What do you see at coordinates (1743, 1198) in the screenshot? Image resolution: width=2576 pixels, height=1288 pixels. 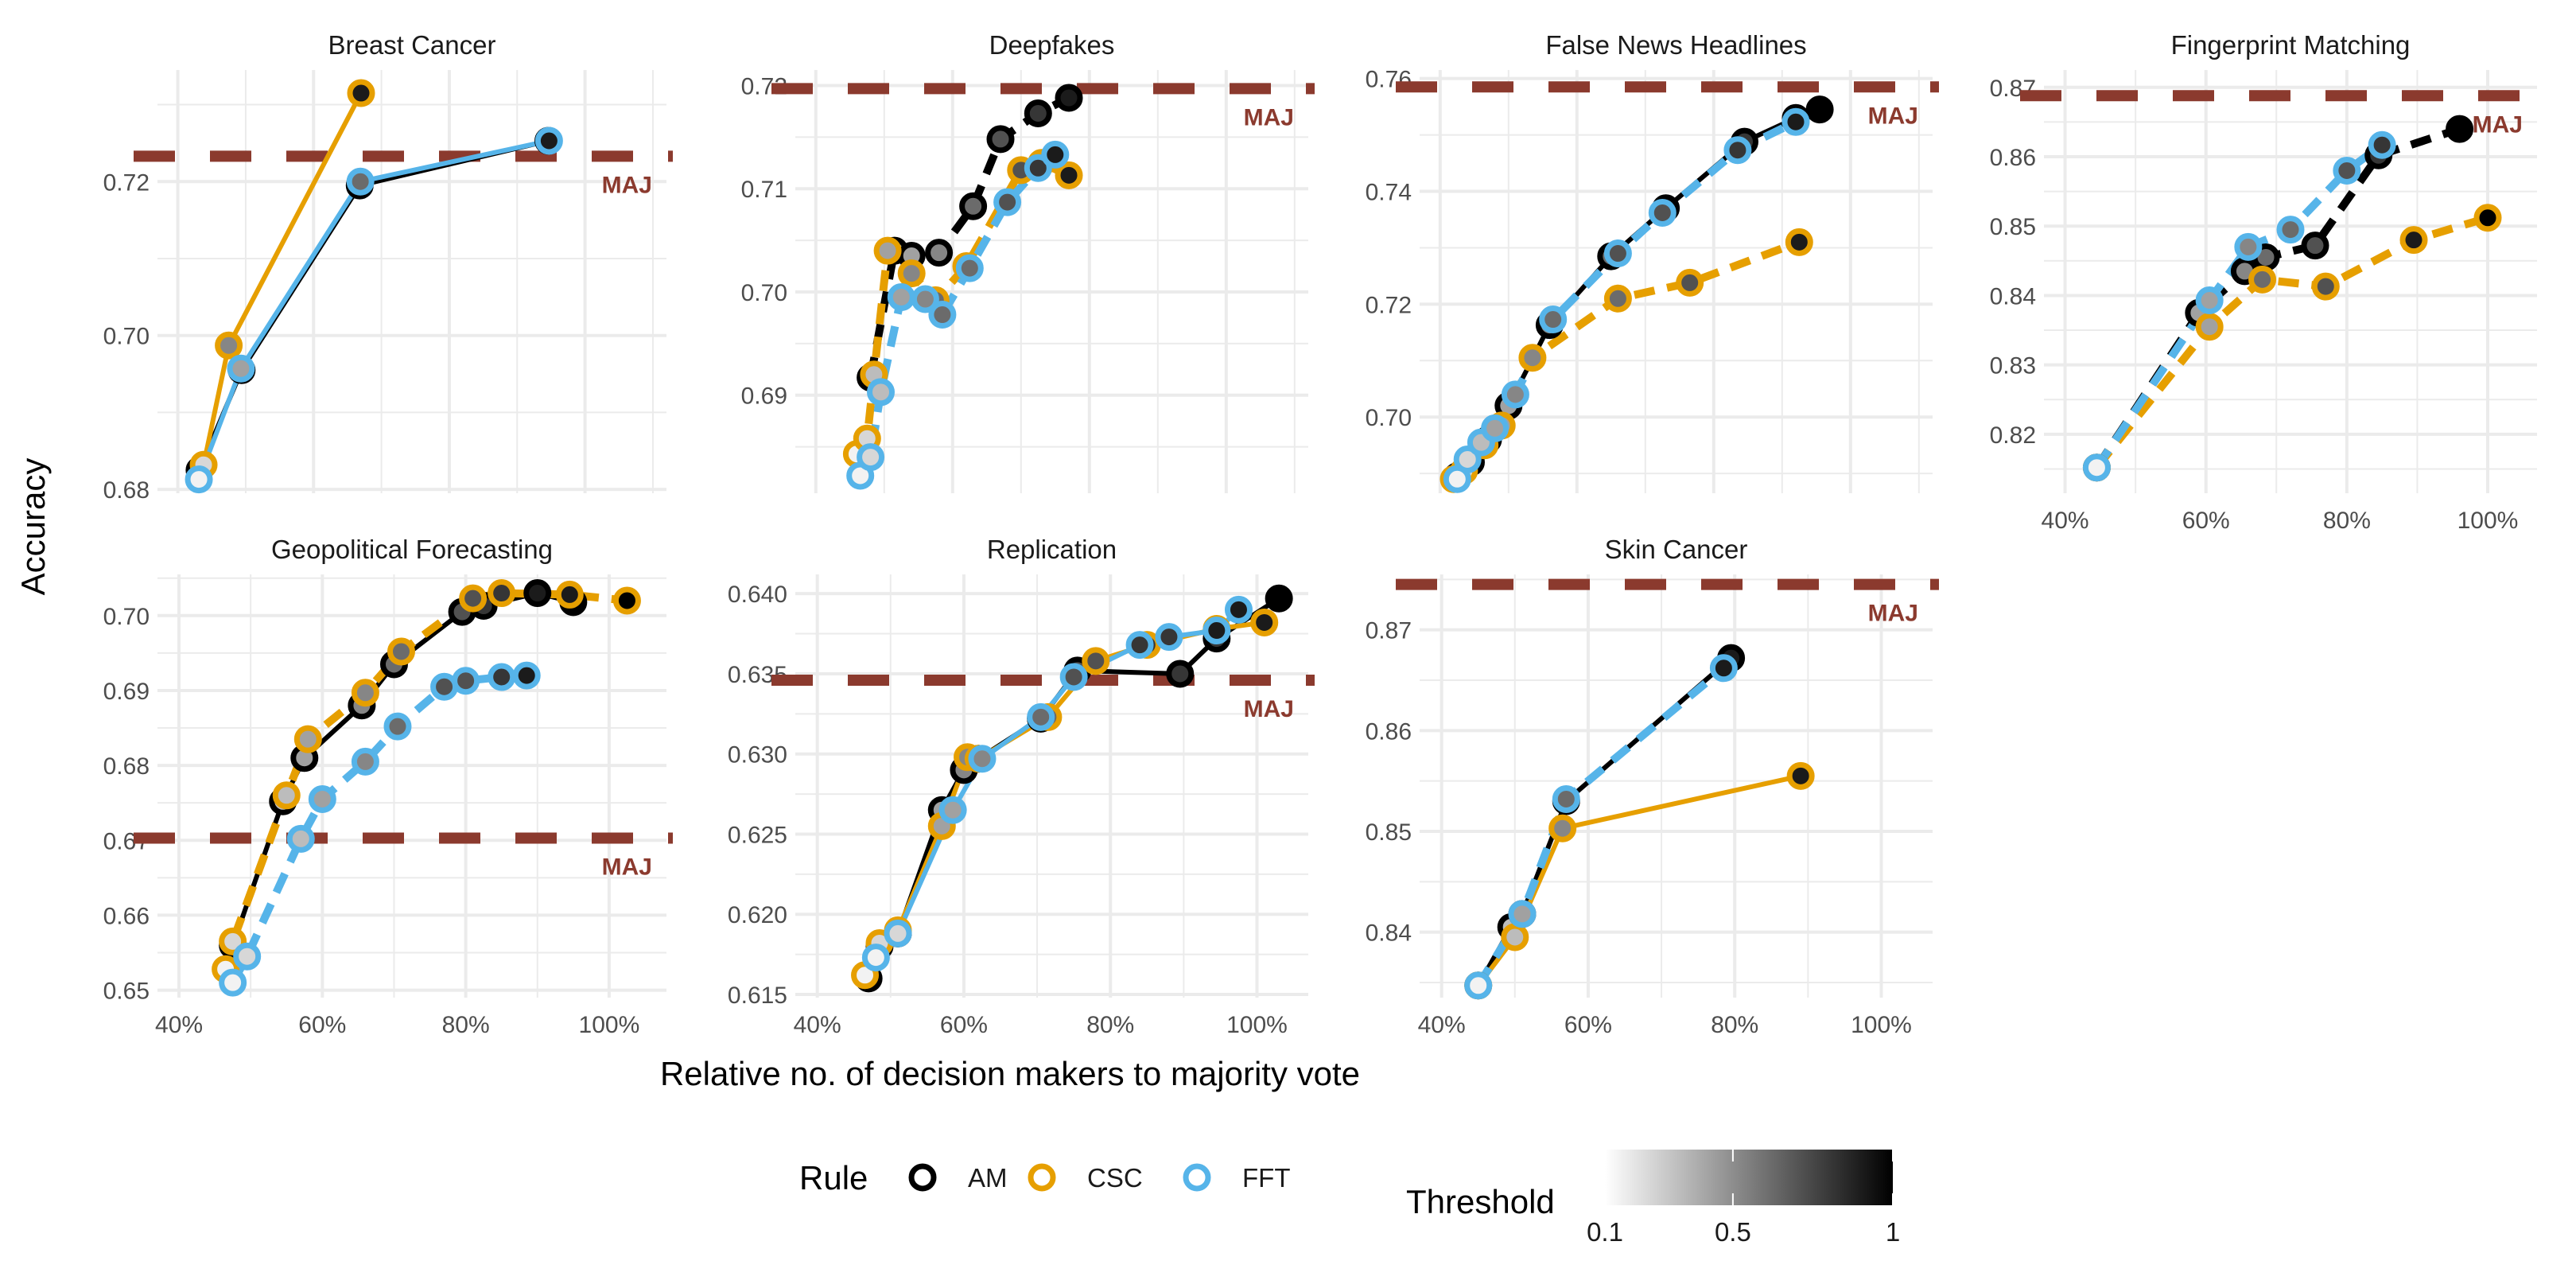 I see `threshold-colorbar-ticks: 0.1 0.5 1` at bounding box center [1743, 1198].